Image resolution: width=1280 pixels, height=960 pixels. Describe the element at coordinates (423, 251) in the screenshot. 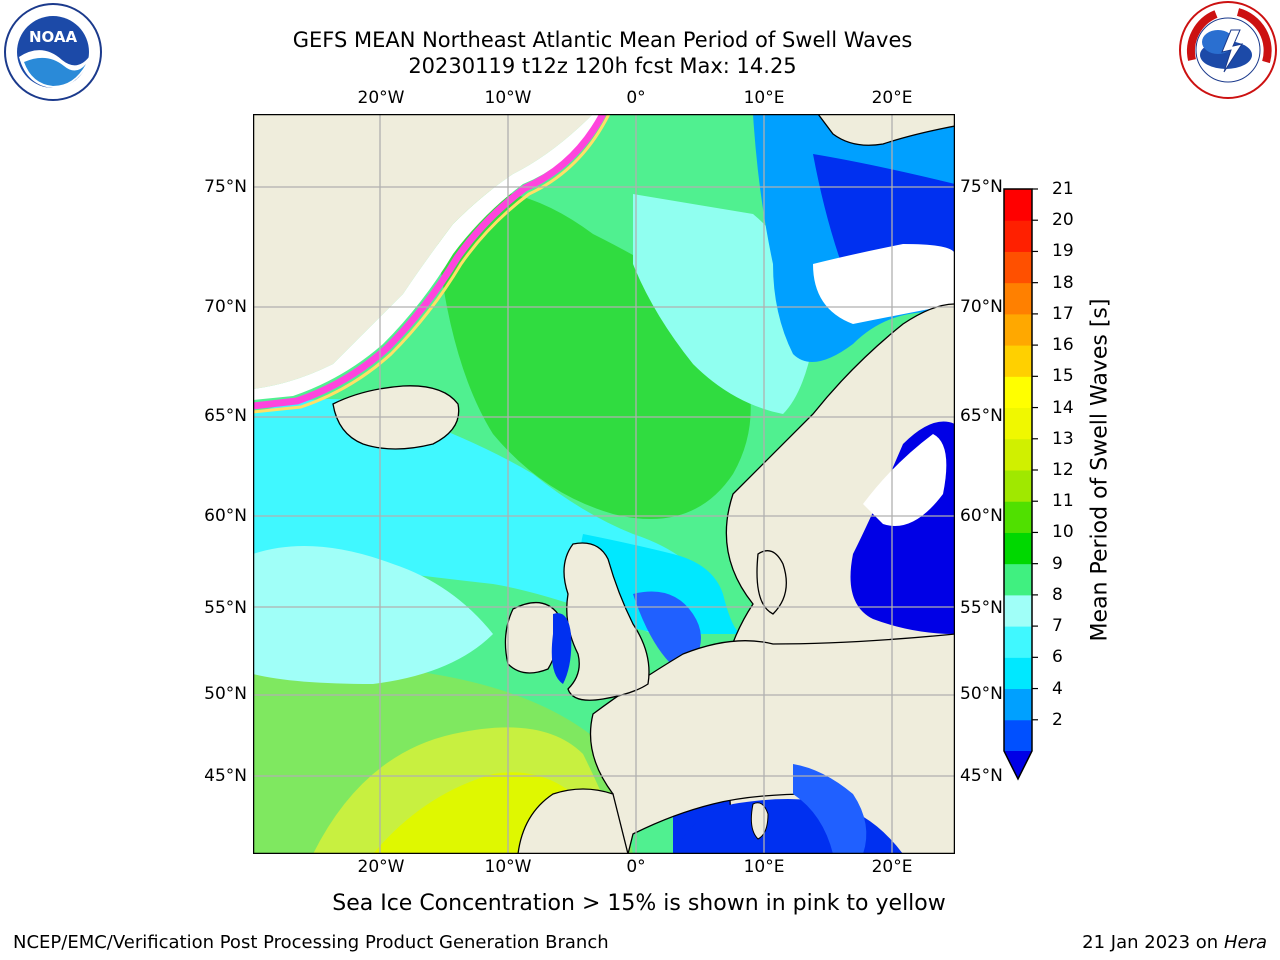

I see `greenland-land` at that location.